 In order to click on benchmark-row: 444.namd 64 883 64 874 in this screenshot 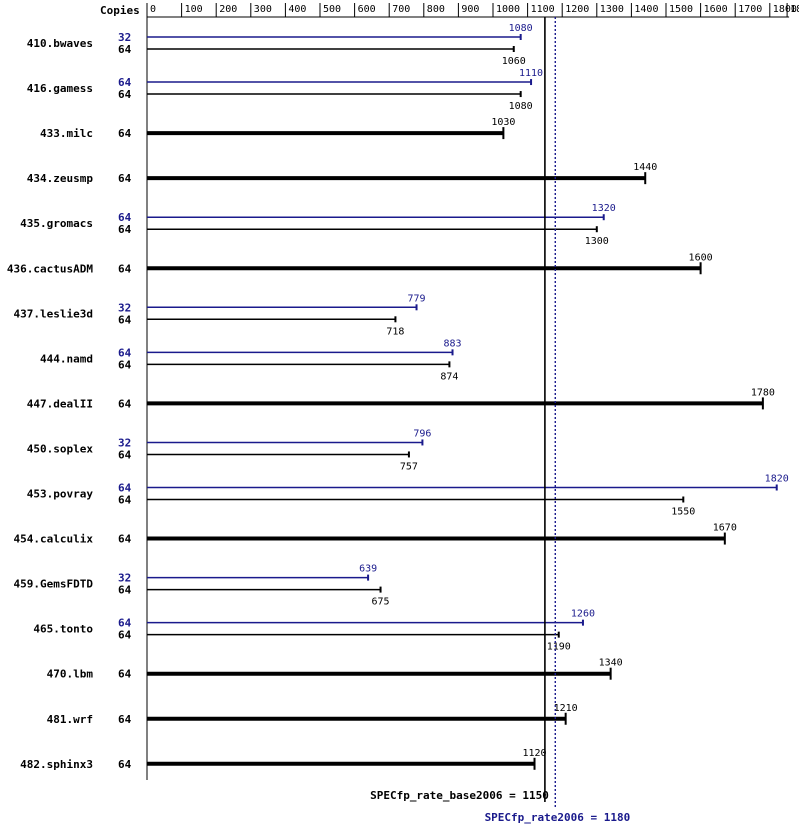, I will do `click(251, 360)`.